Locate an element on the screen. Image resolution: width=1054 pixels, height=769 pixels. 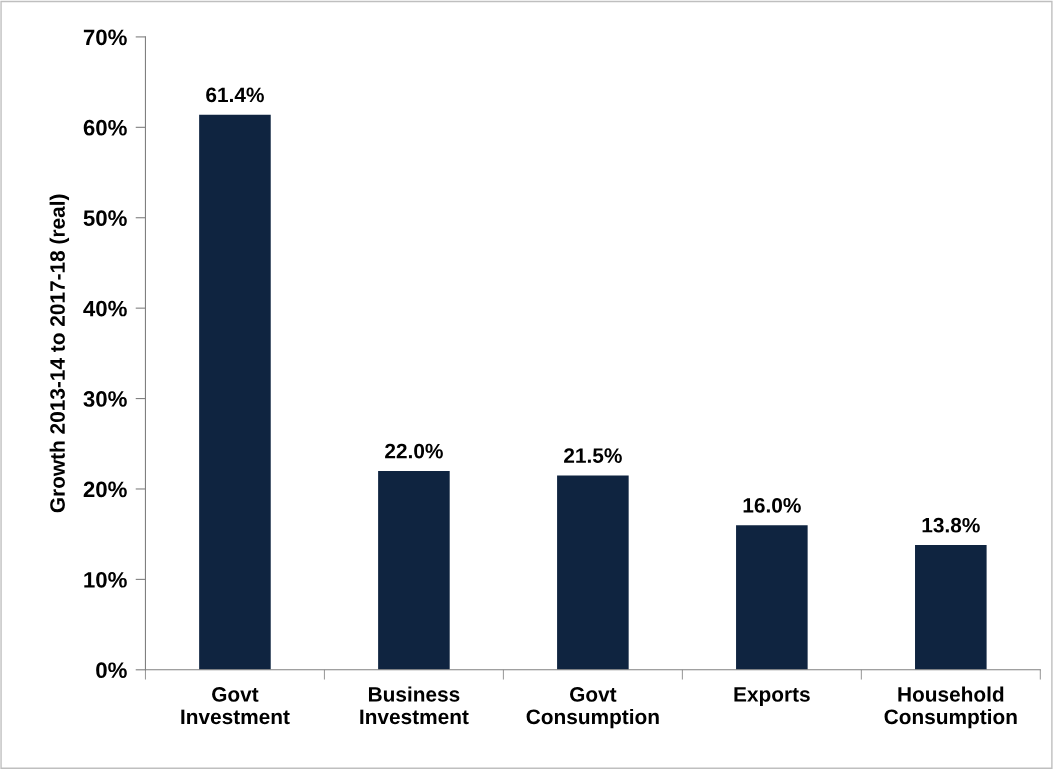
x-tick-label: Govt Investment is located at coordinates (235, 706).